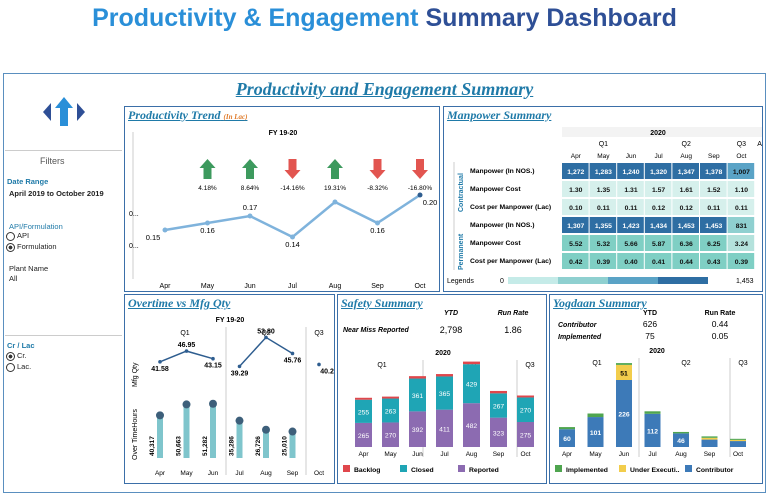 The width and height of the screenshot is (769, 498). I want to click on filters-panel, so click(63, 210).